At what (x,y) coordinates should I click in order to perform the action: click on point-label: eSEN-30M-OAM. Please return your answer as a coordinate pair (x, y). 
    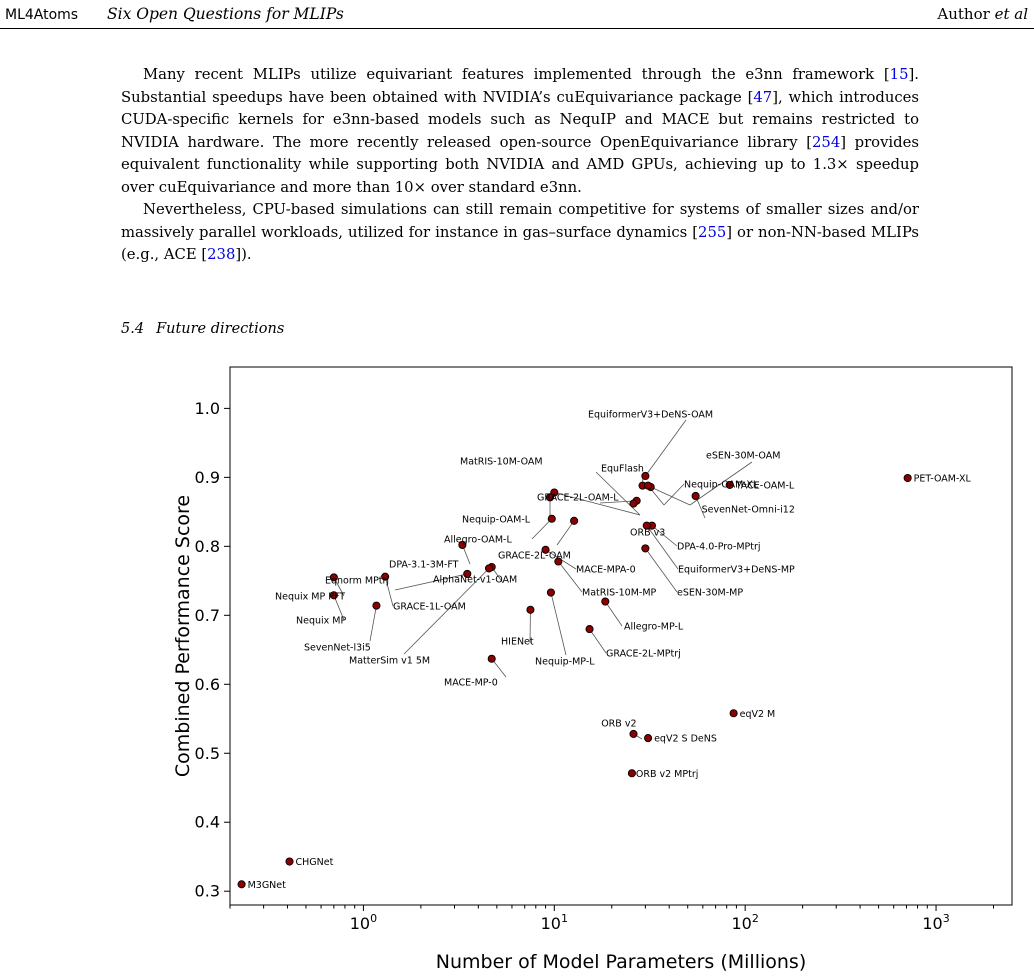
    Looking at the image, I should click on (743, 456).